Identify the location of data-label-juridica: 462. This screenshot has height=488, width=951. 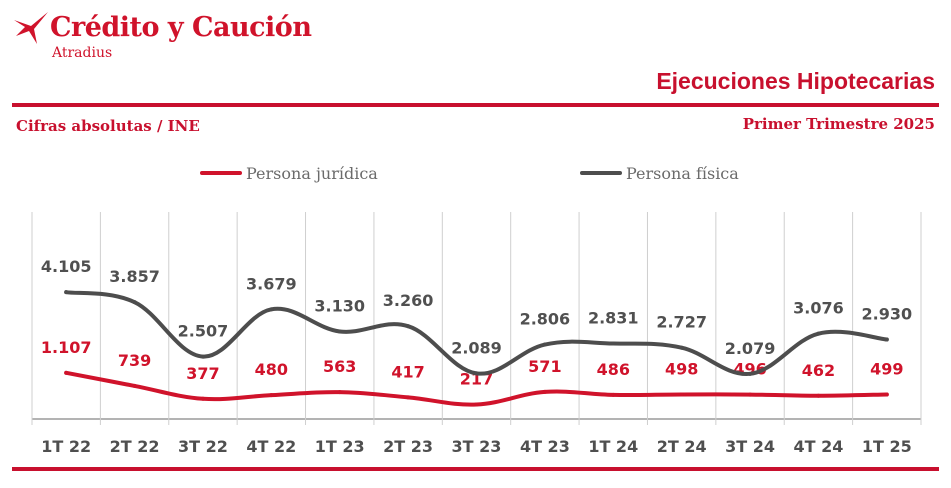
(818, 370).